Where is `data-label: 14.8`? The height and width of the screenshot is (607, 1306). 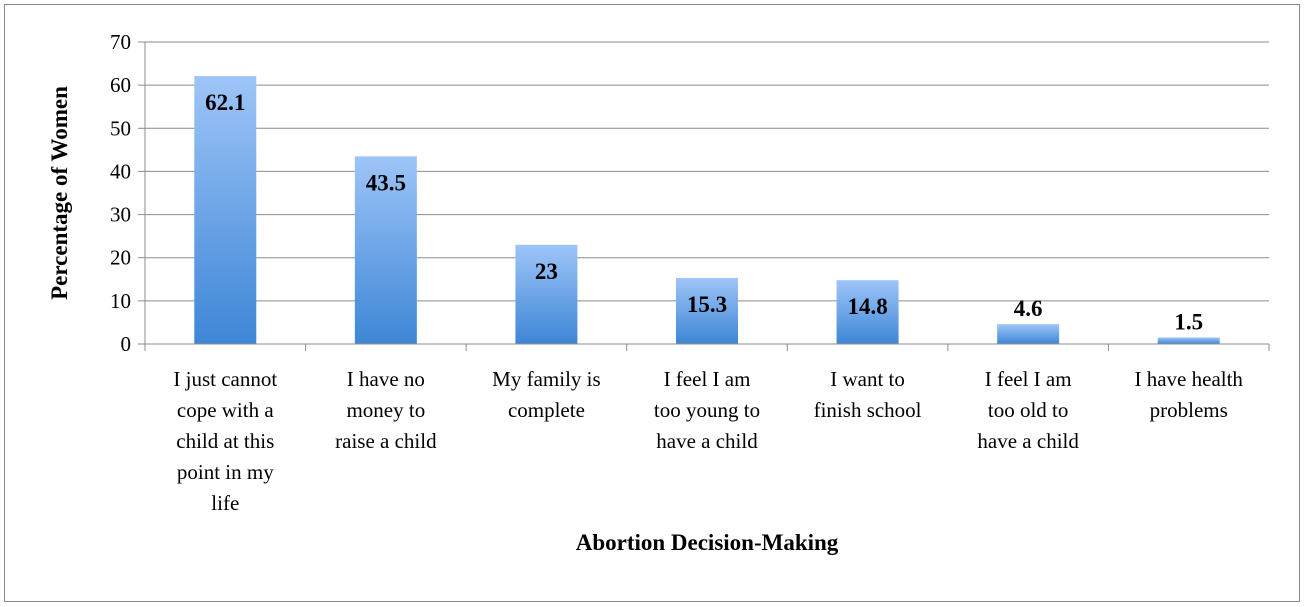
data-label: 14.8 is located at coordinates (867, 306).